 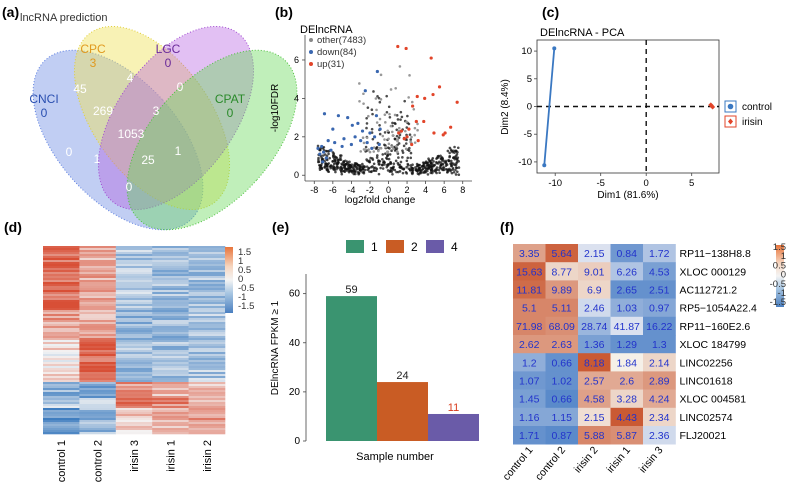 What do you see at coordinates (103, 111) in the screenshot?
I see `venn-region-cnci-cpc-lgc: 269` at bounding box center [103, 111].